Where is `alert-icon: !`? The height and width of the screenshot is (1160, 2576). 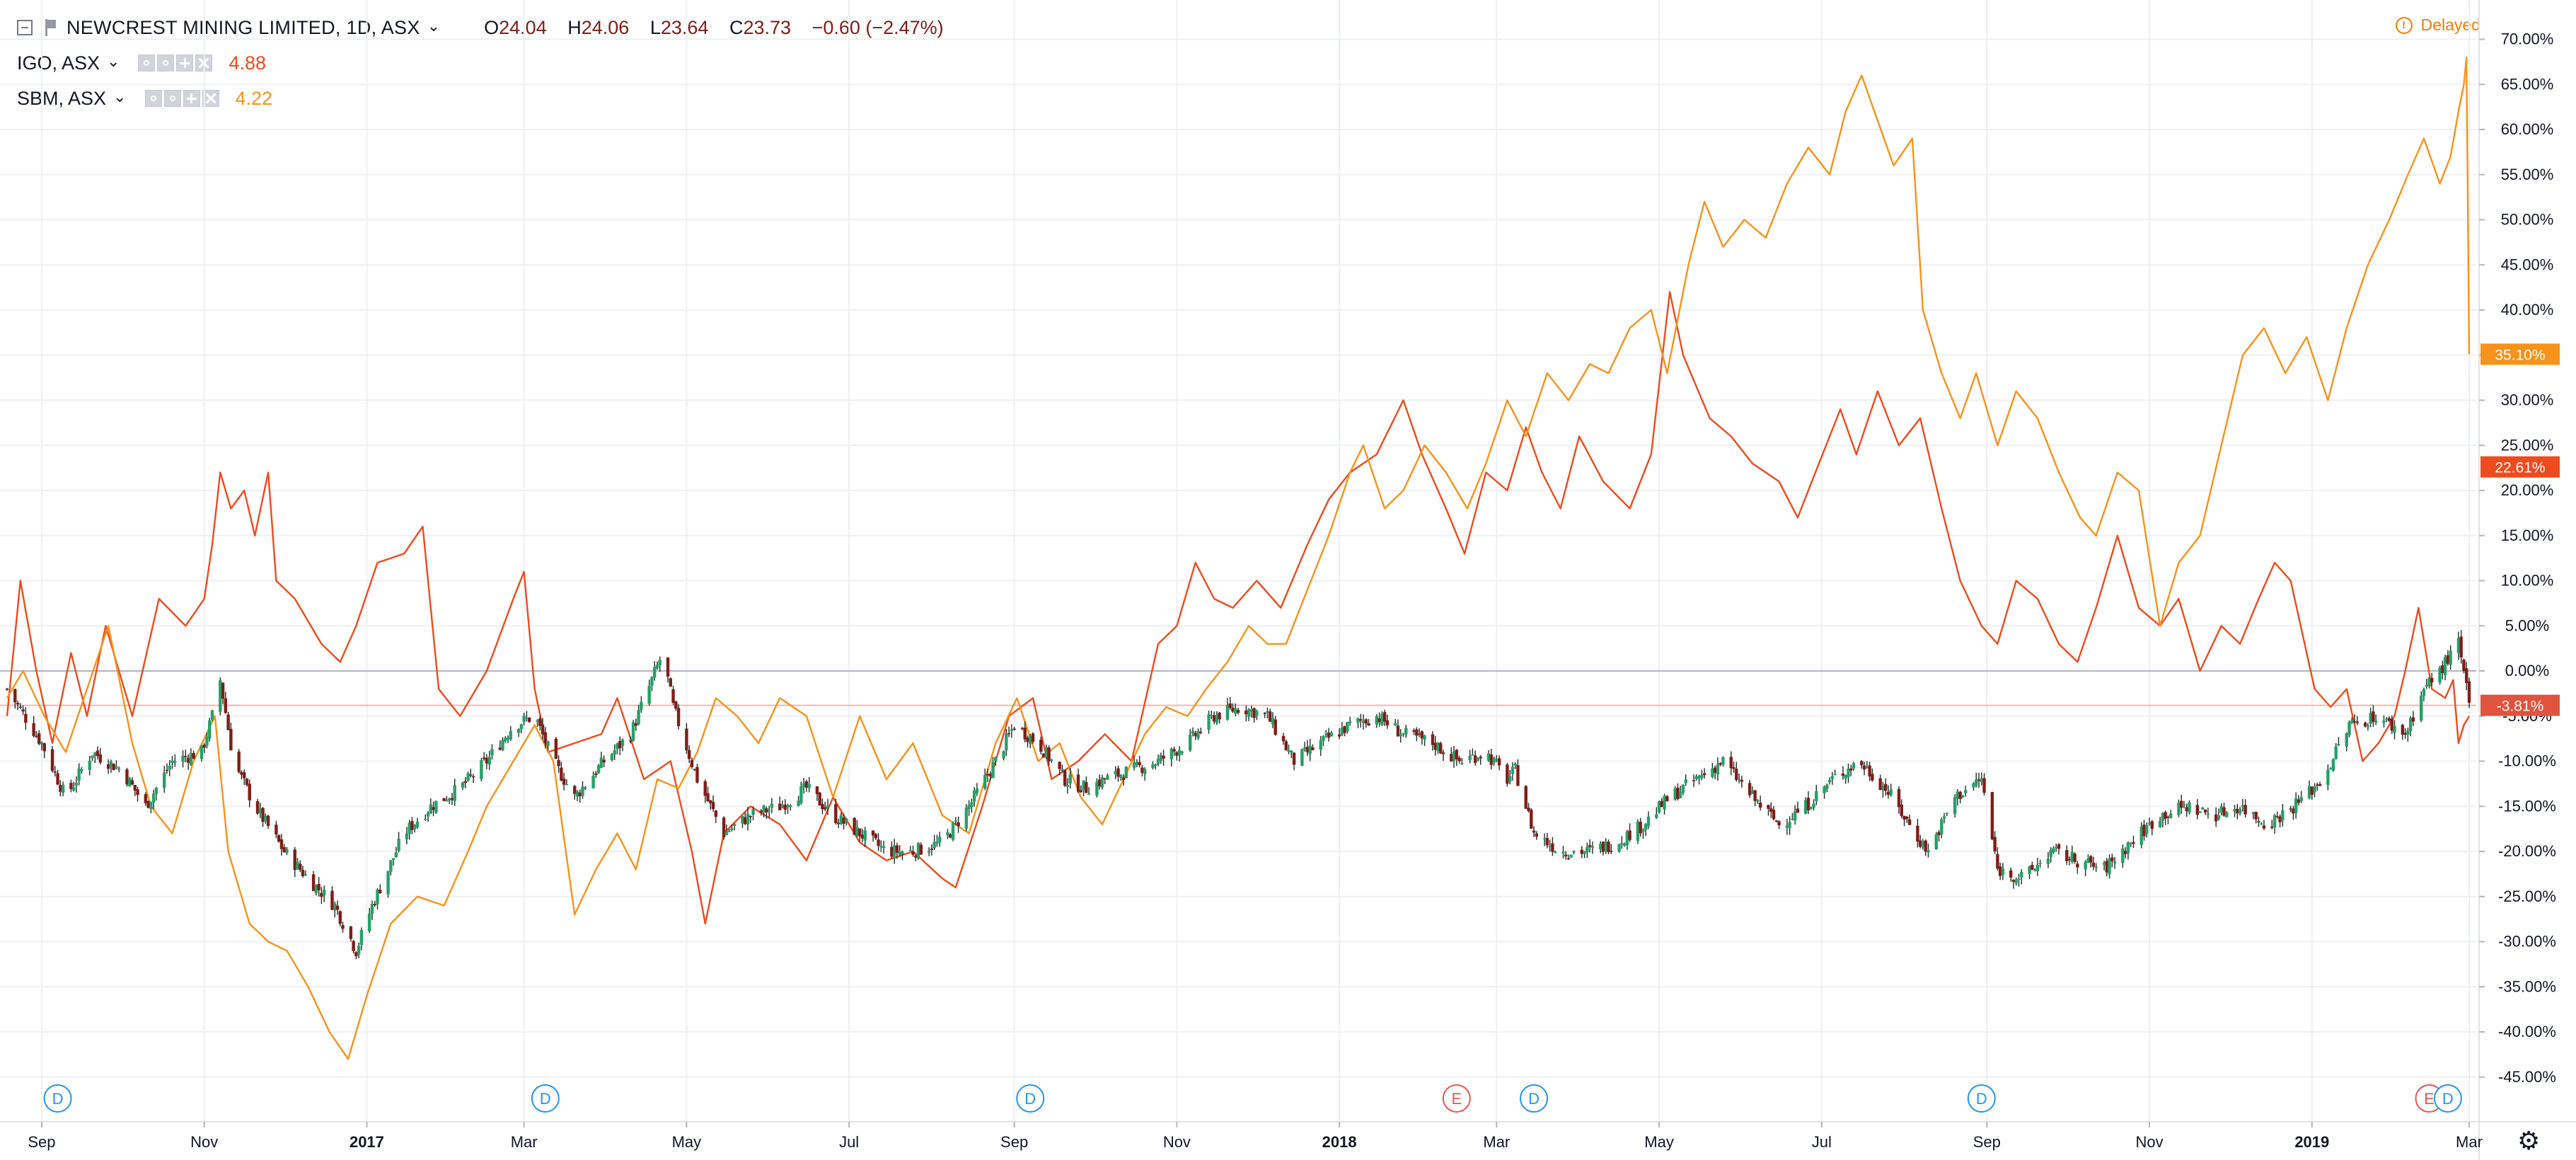
alert-icon: ! is located at coordinates (2404, 25).